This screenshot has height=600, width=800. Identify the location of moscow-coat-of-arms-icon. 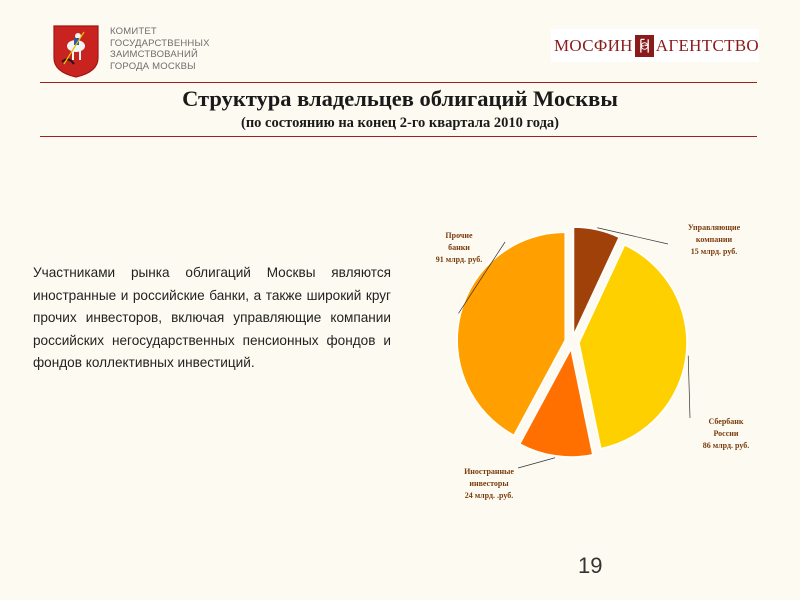
(76, 51).